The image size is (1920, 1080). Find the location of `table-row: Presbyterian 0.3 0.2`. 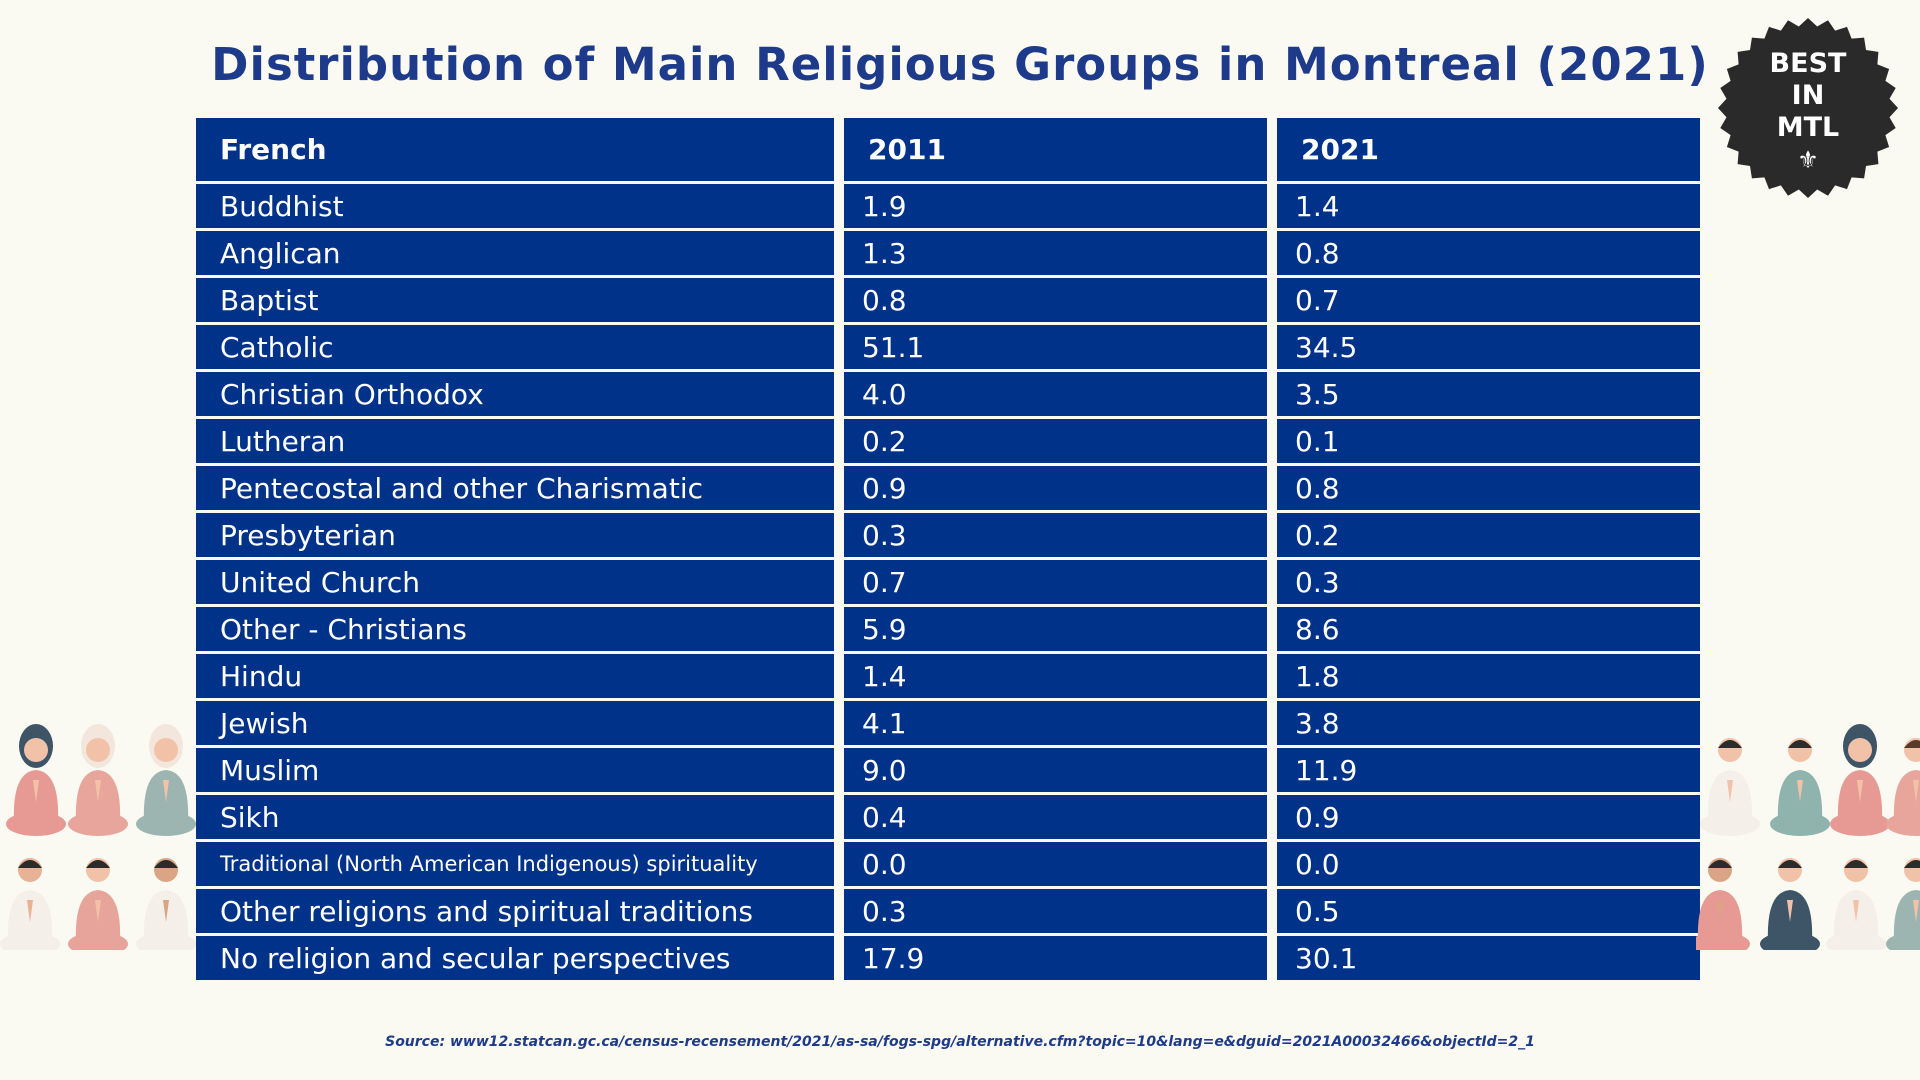

table-row: Presbyterian 0.3 0.2 is located at coordinates (948, 536).